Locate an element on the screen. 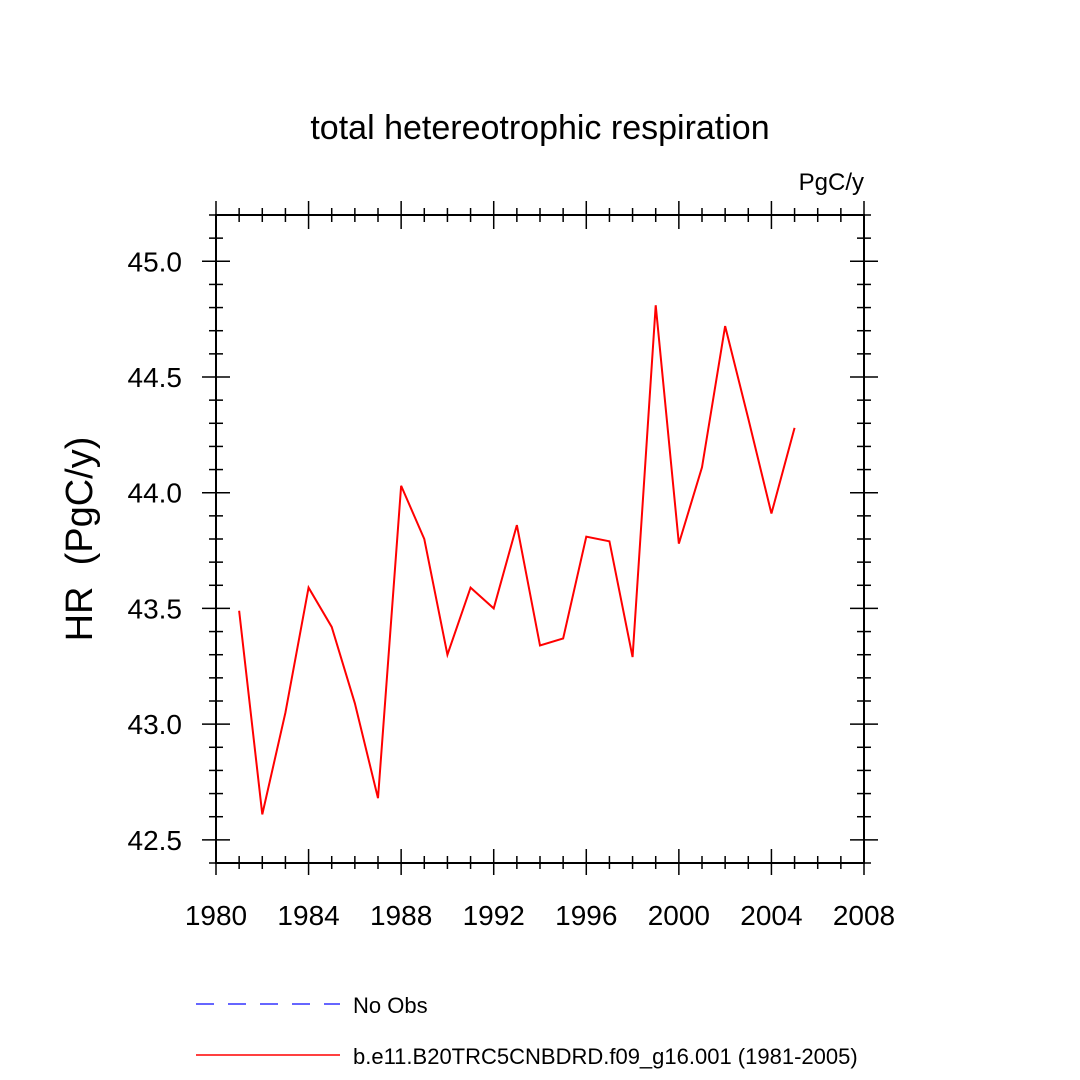 The height and width of the screenshot is (1080, 1080). legend-label: No Obs is located at coordinates (390, 1005).